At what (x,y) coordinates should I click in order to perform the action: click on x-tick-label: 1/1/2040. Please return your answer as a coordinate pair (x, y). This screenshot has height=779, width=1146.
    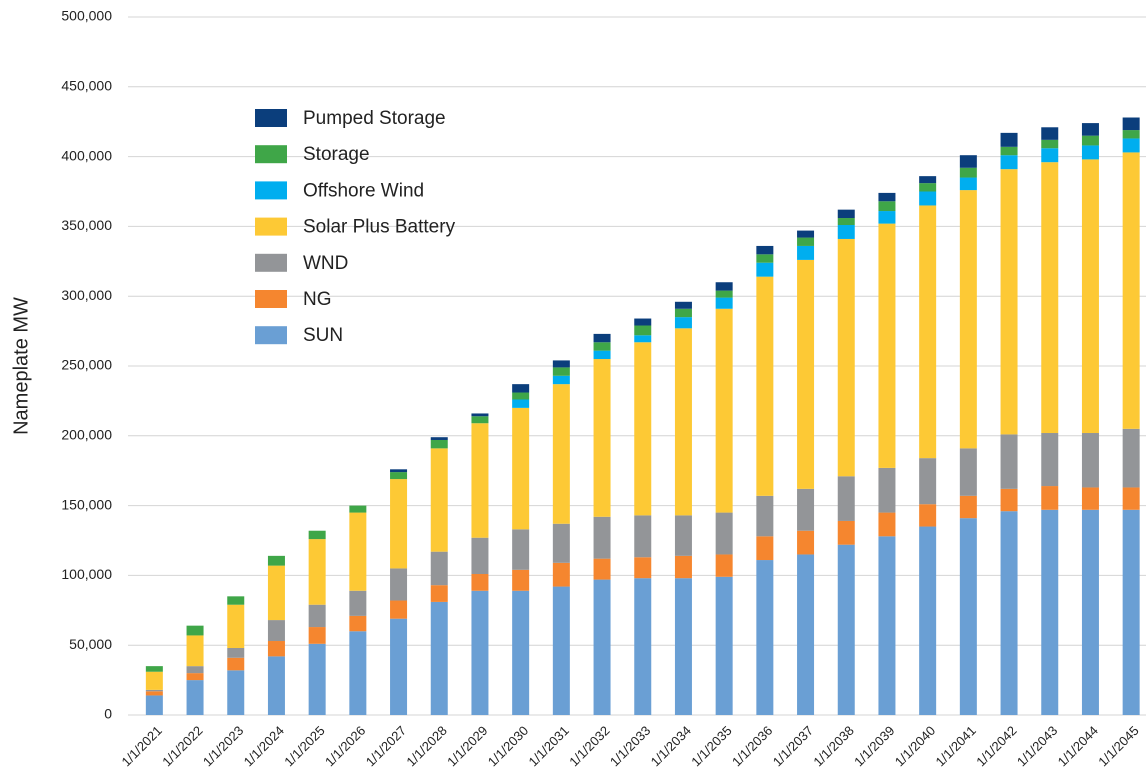
    Looking at the image, I should click on (915, 746).